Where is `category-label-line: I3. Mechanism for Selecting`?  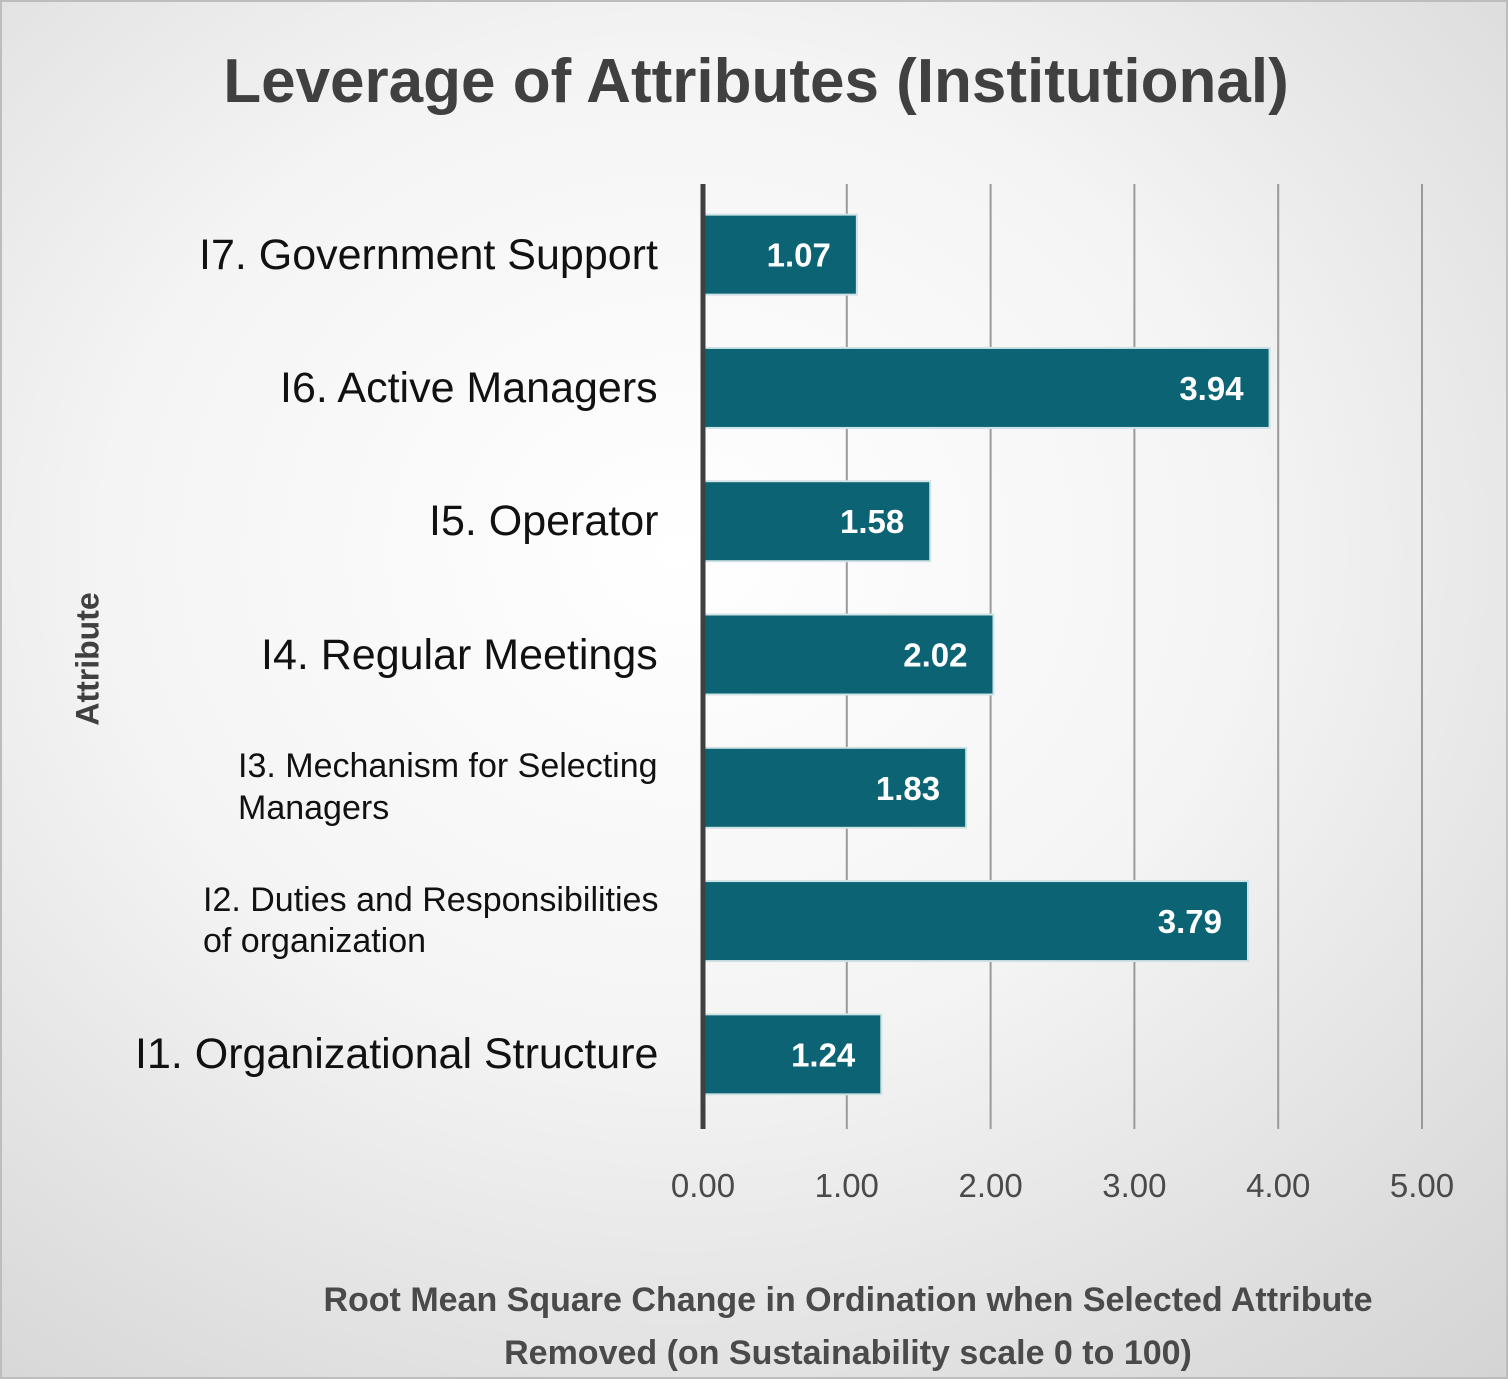 category-label-line: I3. Mechanism for Selecting is located at coordinates (448, 766).